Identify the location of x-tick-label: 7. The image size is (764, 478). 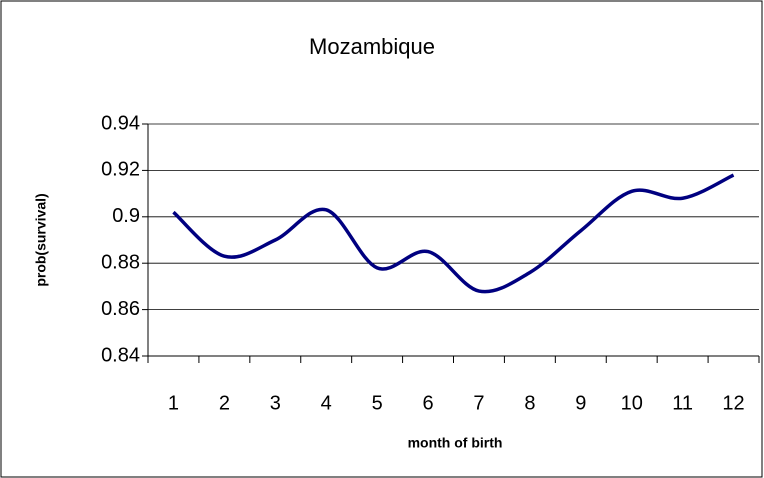
(478, 403).